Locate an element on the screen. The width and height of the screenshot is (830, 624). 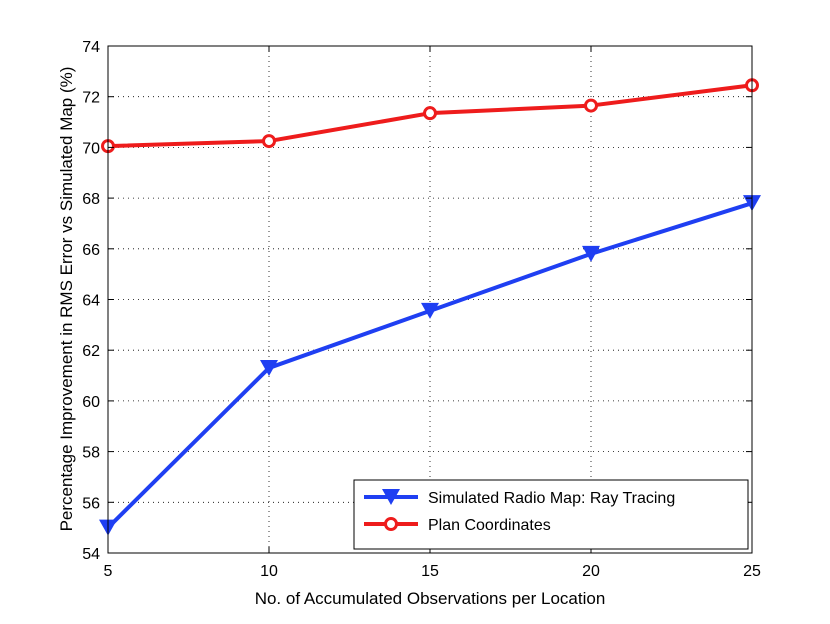
x-tick-label: 15 is located at coordinates (430, 571).